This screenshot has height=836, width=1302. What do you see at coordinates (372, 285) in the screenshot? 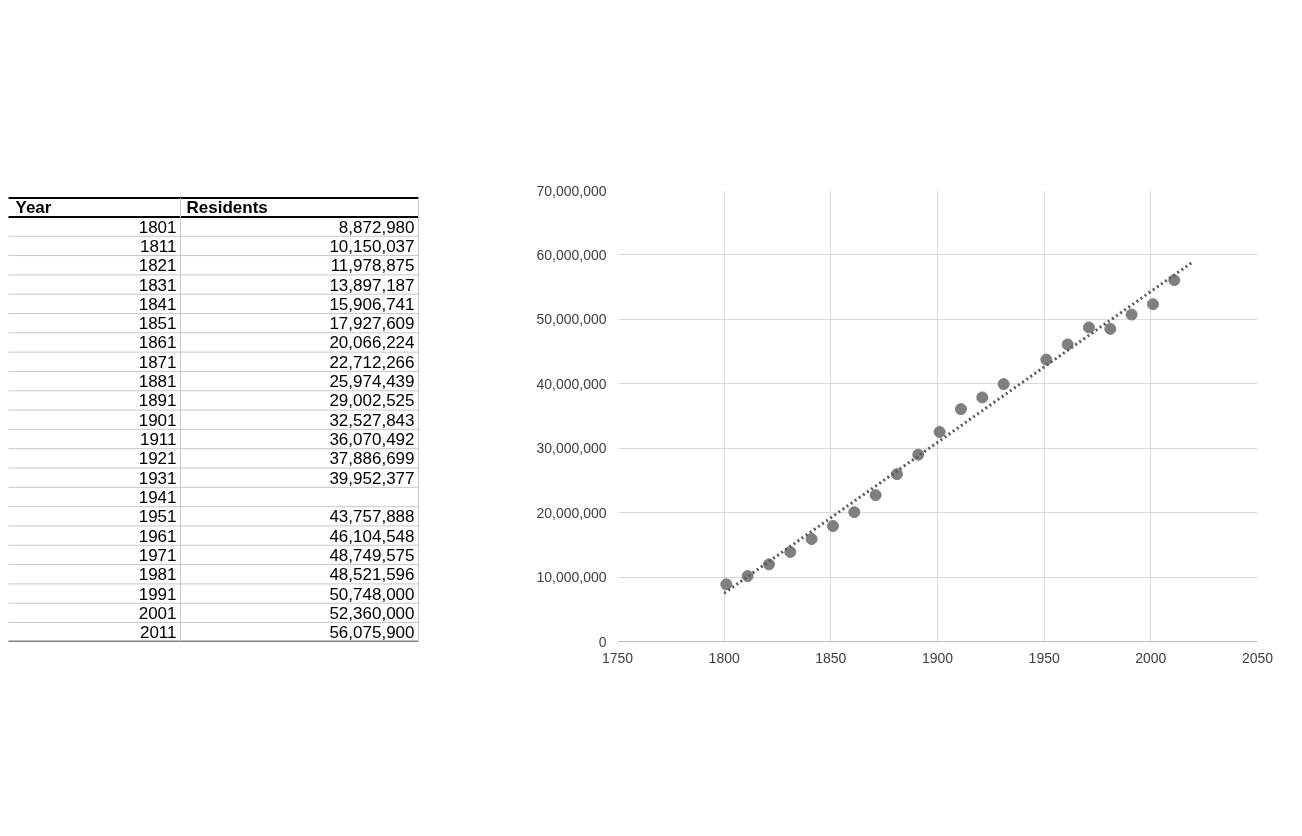
I see `text: 13,897,187` at bounding box center [372, 285].